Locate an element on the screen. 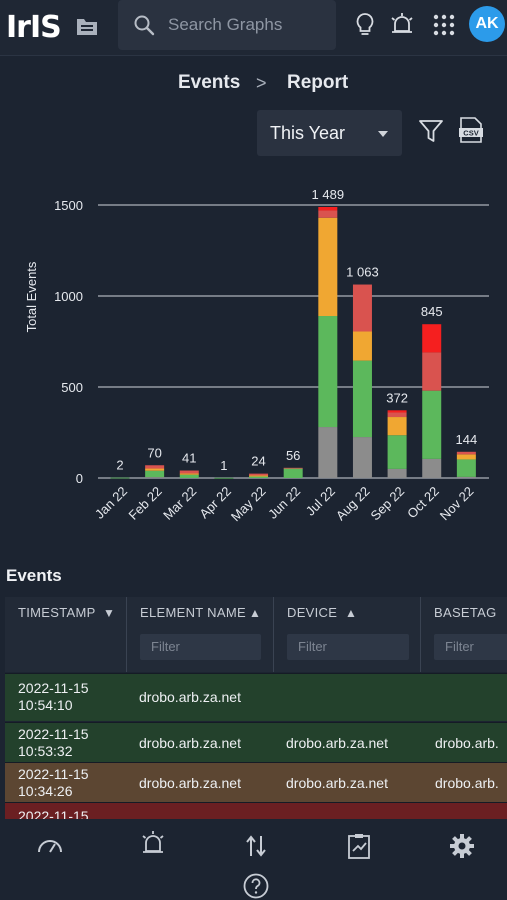 Image resolution: width=507 pixels, height=900 pixels. alarm-icon is located at coordinates (153, 844).